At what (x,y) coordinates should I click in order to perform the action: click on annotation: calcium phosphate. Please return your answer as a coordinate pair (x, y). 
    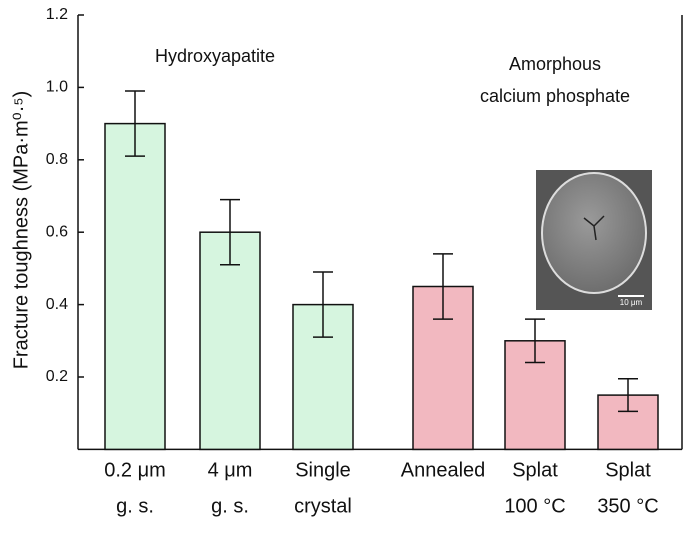
    Looking at the image, I should click on (555, 96).